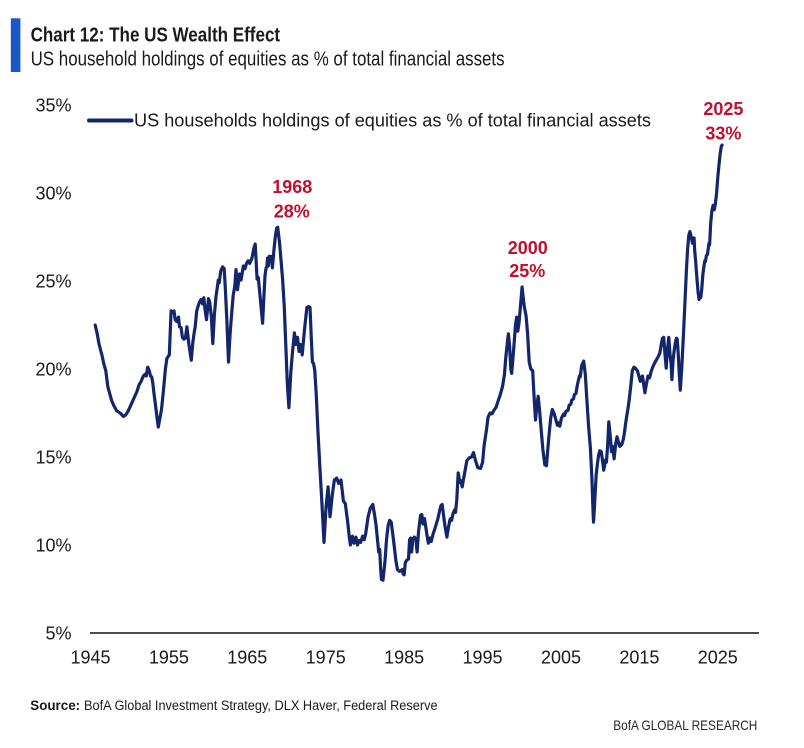 This screenshot has height=748, width=804. What do you see at coordinates (58, 634) in the screenshot?
I see `svg-text: 5%` at bounding box center [58, 634].